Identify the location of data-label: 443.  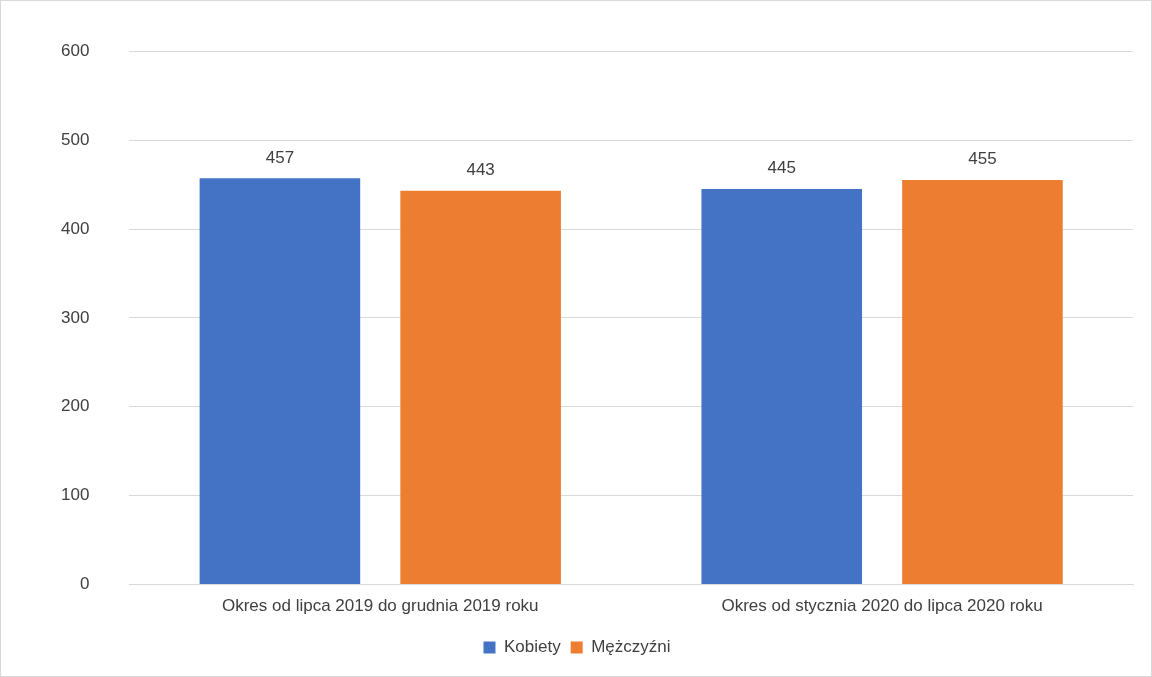
(480, 169).